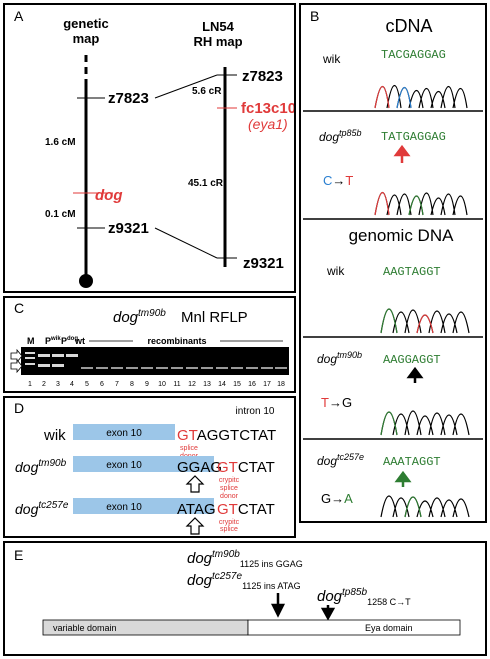 Image resolution: width=490 pixels, height=659 pixels. What do you see at coordinates (206, 183) in the screenshot?
I see `dist-45-1-cr: 45.1 cR` at bounding box center [206, 183].